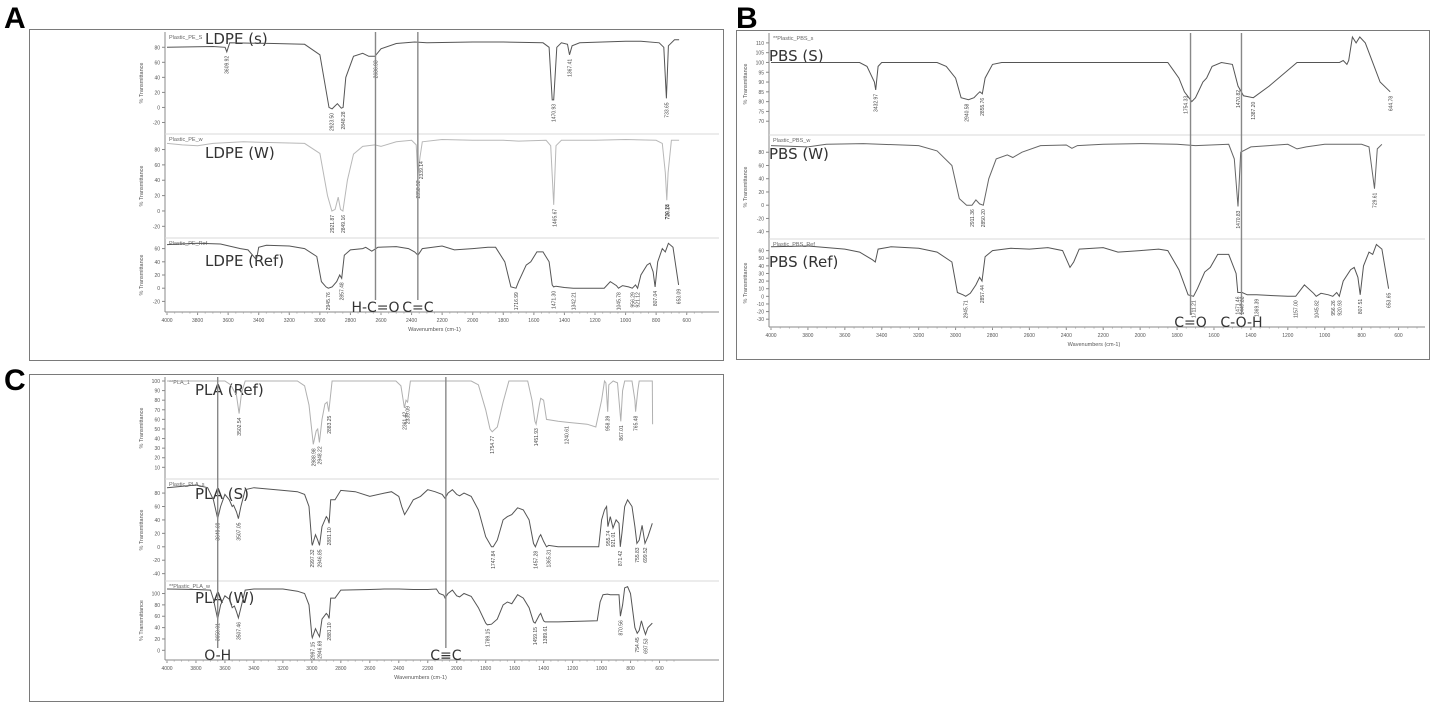  I want to click on svg-text: 1342.21, so click(574, 301).